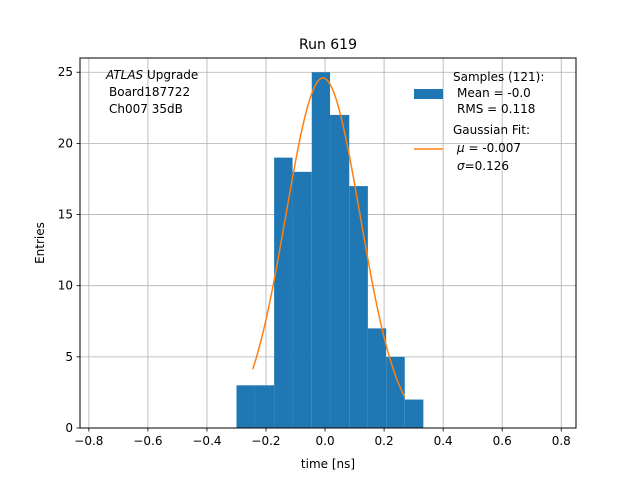 Image resolution: width=640 pixels, height=480 pixels. Describe the element at coordinates (206, 441) in the screenshot. I see `x-tick-label: −0.4` at that location.